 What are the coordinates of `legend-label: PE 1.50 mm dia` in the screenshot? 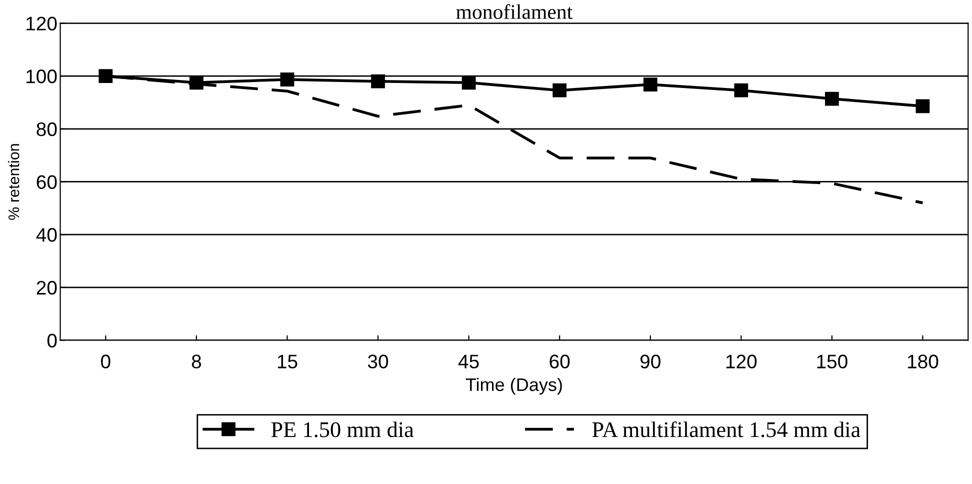 It's located at (342, 430).